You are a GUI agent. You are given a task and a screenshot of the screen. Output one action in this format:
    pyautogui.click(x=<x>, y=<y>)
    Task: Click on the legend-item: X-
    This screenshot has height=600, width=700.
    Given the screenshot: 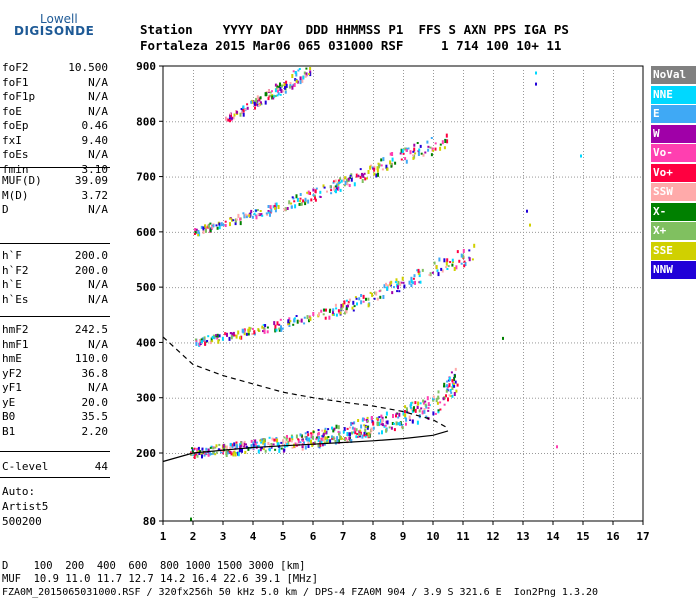 What is the action you would take?
    pyautogui.click(x=673, y=211)
    